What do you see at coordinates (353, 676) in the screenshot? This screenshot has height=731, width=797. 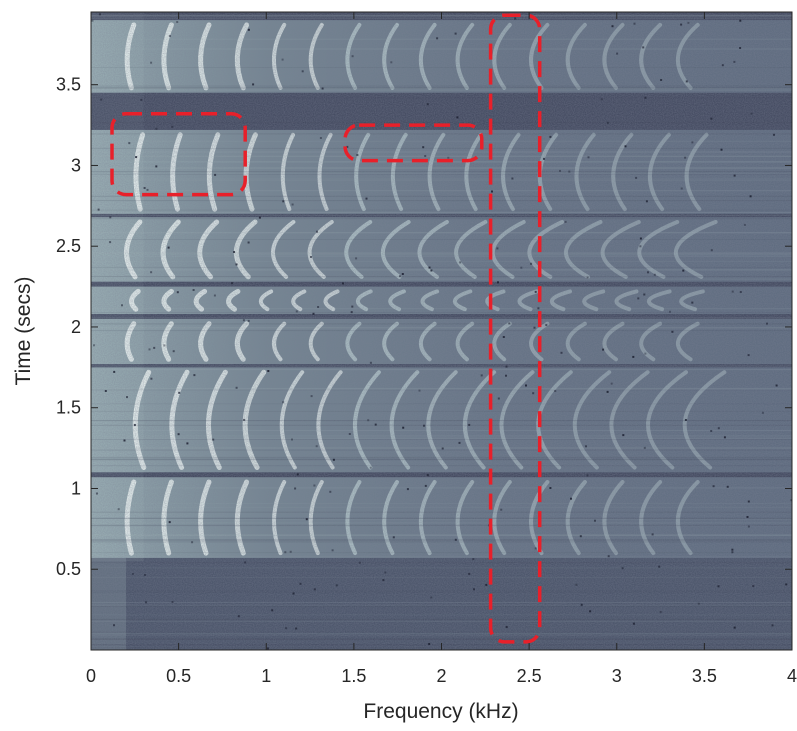 I see `x-tick-label: 1.5` at bounding box center [353, 676].